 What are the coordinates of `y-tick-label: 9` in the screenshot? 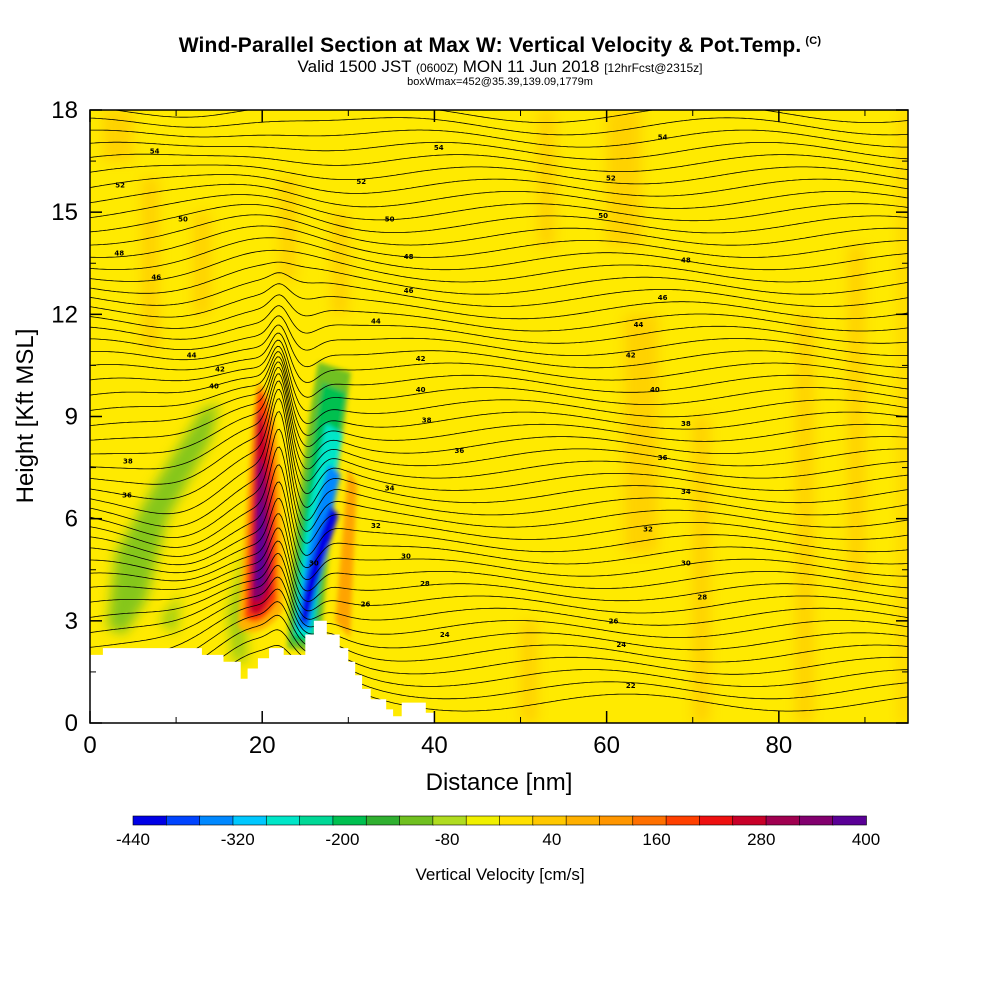 It's located at (71, 417).